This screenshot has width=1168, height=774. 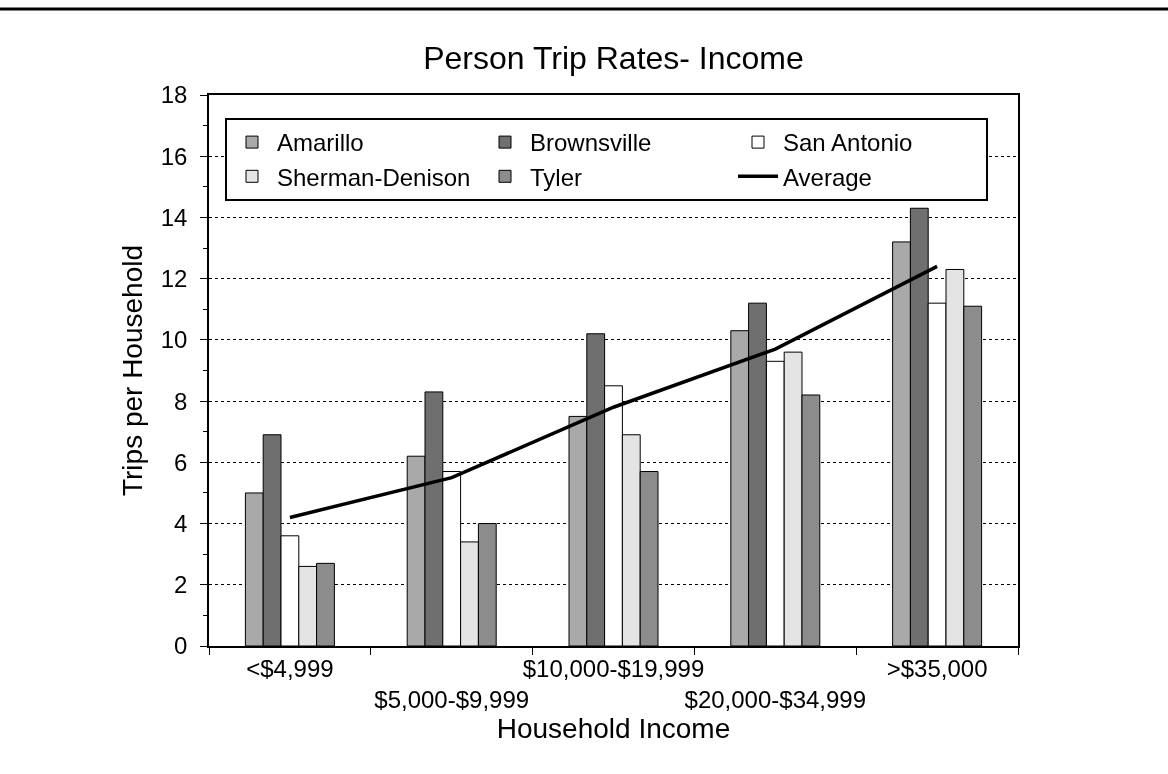 What do you see at coordinates (181, 401) in the screenshot?
I see `y-tick-label: 8` at bounding box center [181, 401].